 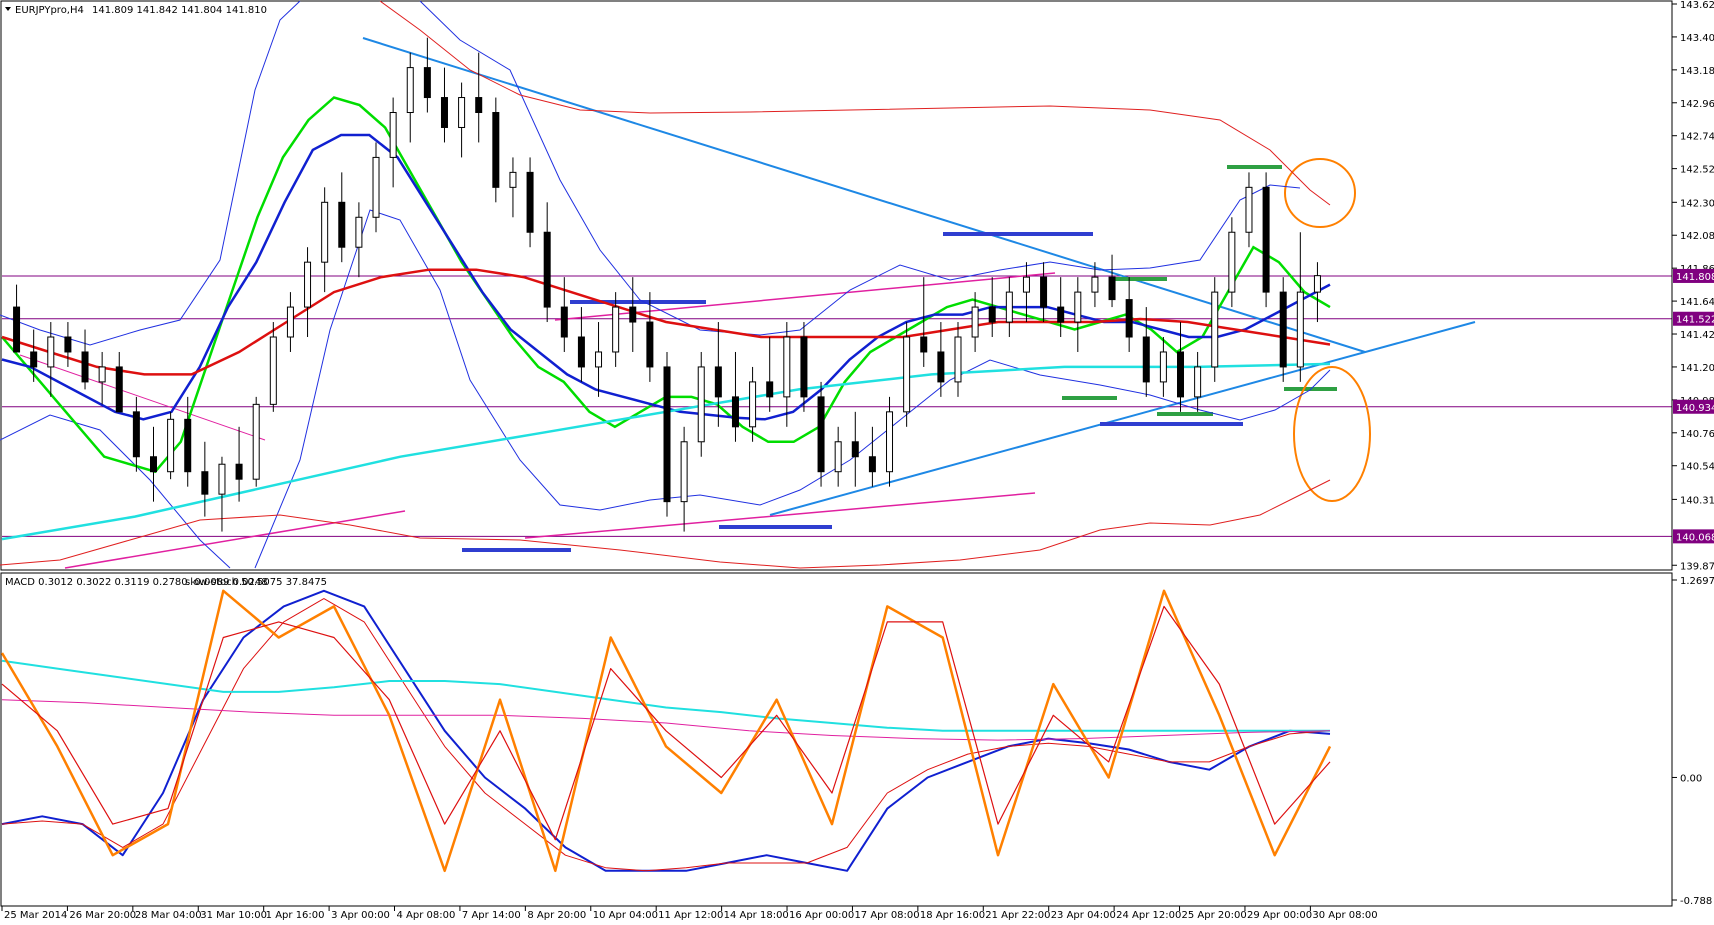 I want to click on price-tick-label: 142.745, so click(x=1697, y=137).